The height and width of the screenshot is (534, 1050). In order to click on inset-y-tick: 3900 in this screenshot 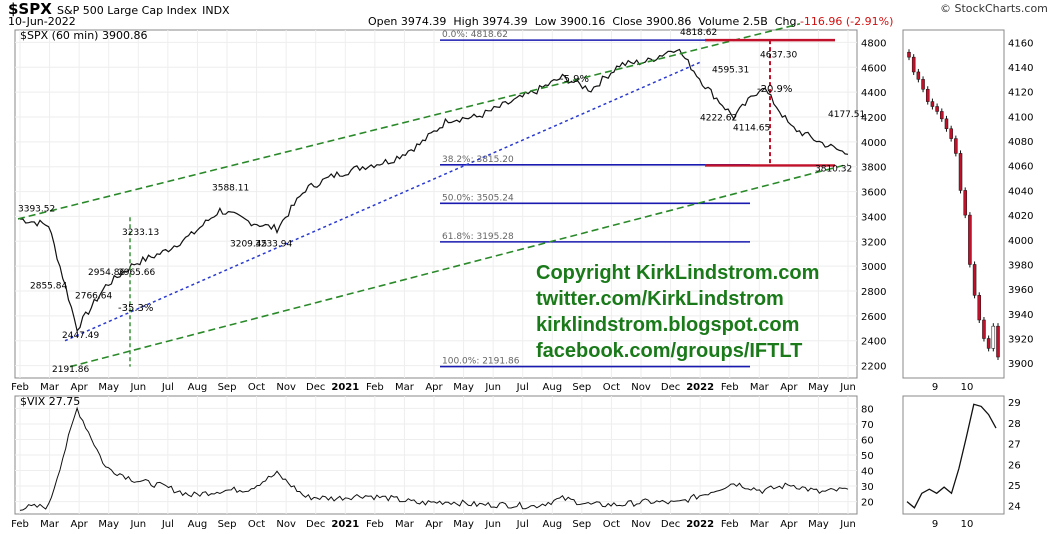, I will do `click(1020, 364)`.